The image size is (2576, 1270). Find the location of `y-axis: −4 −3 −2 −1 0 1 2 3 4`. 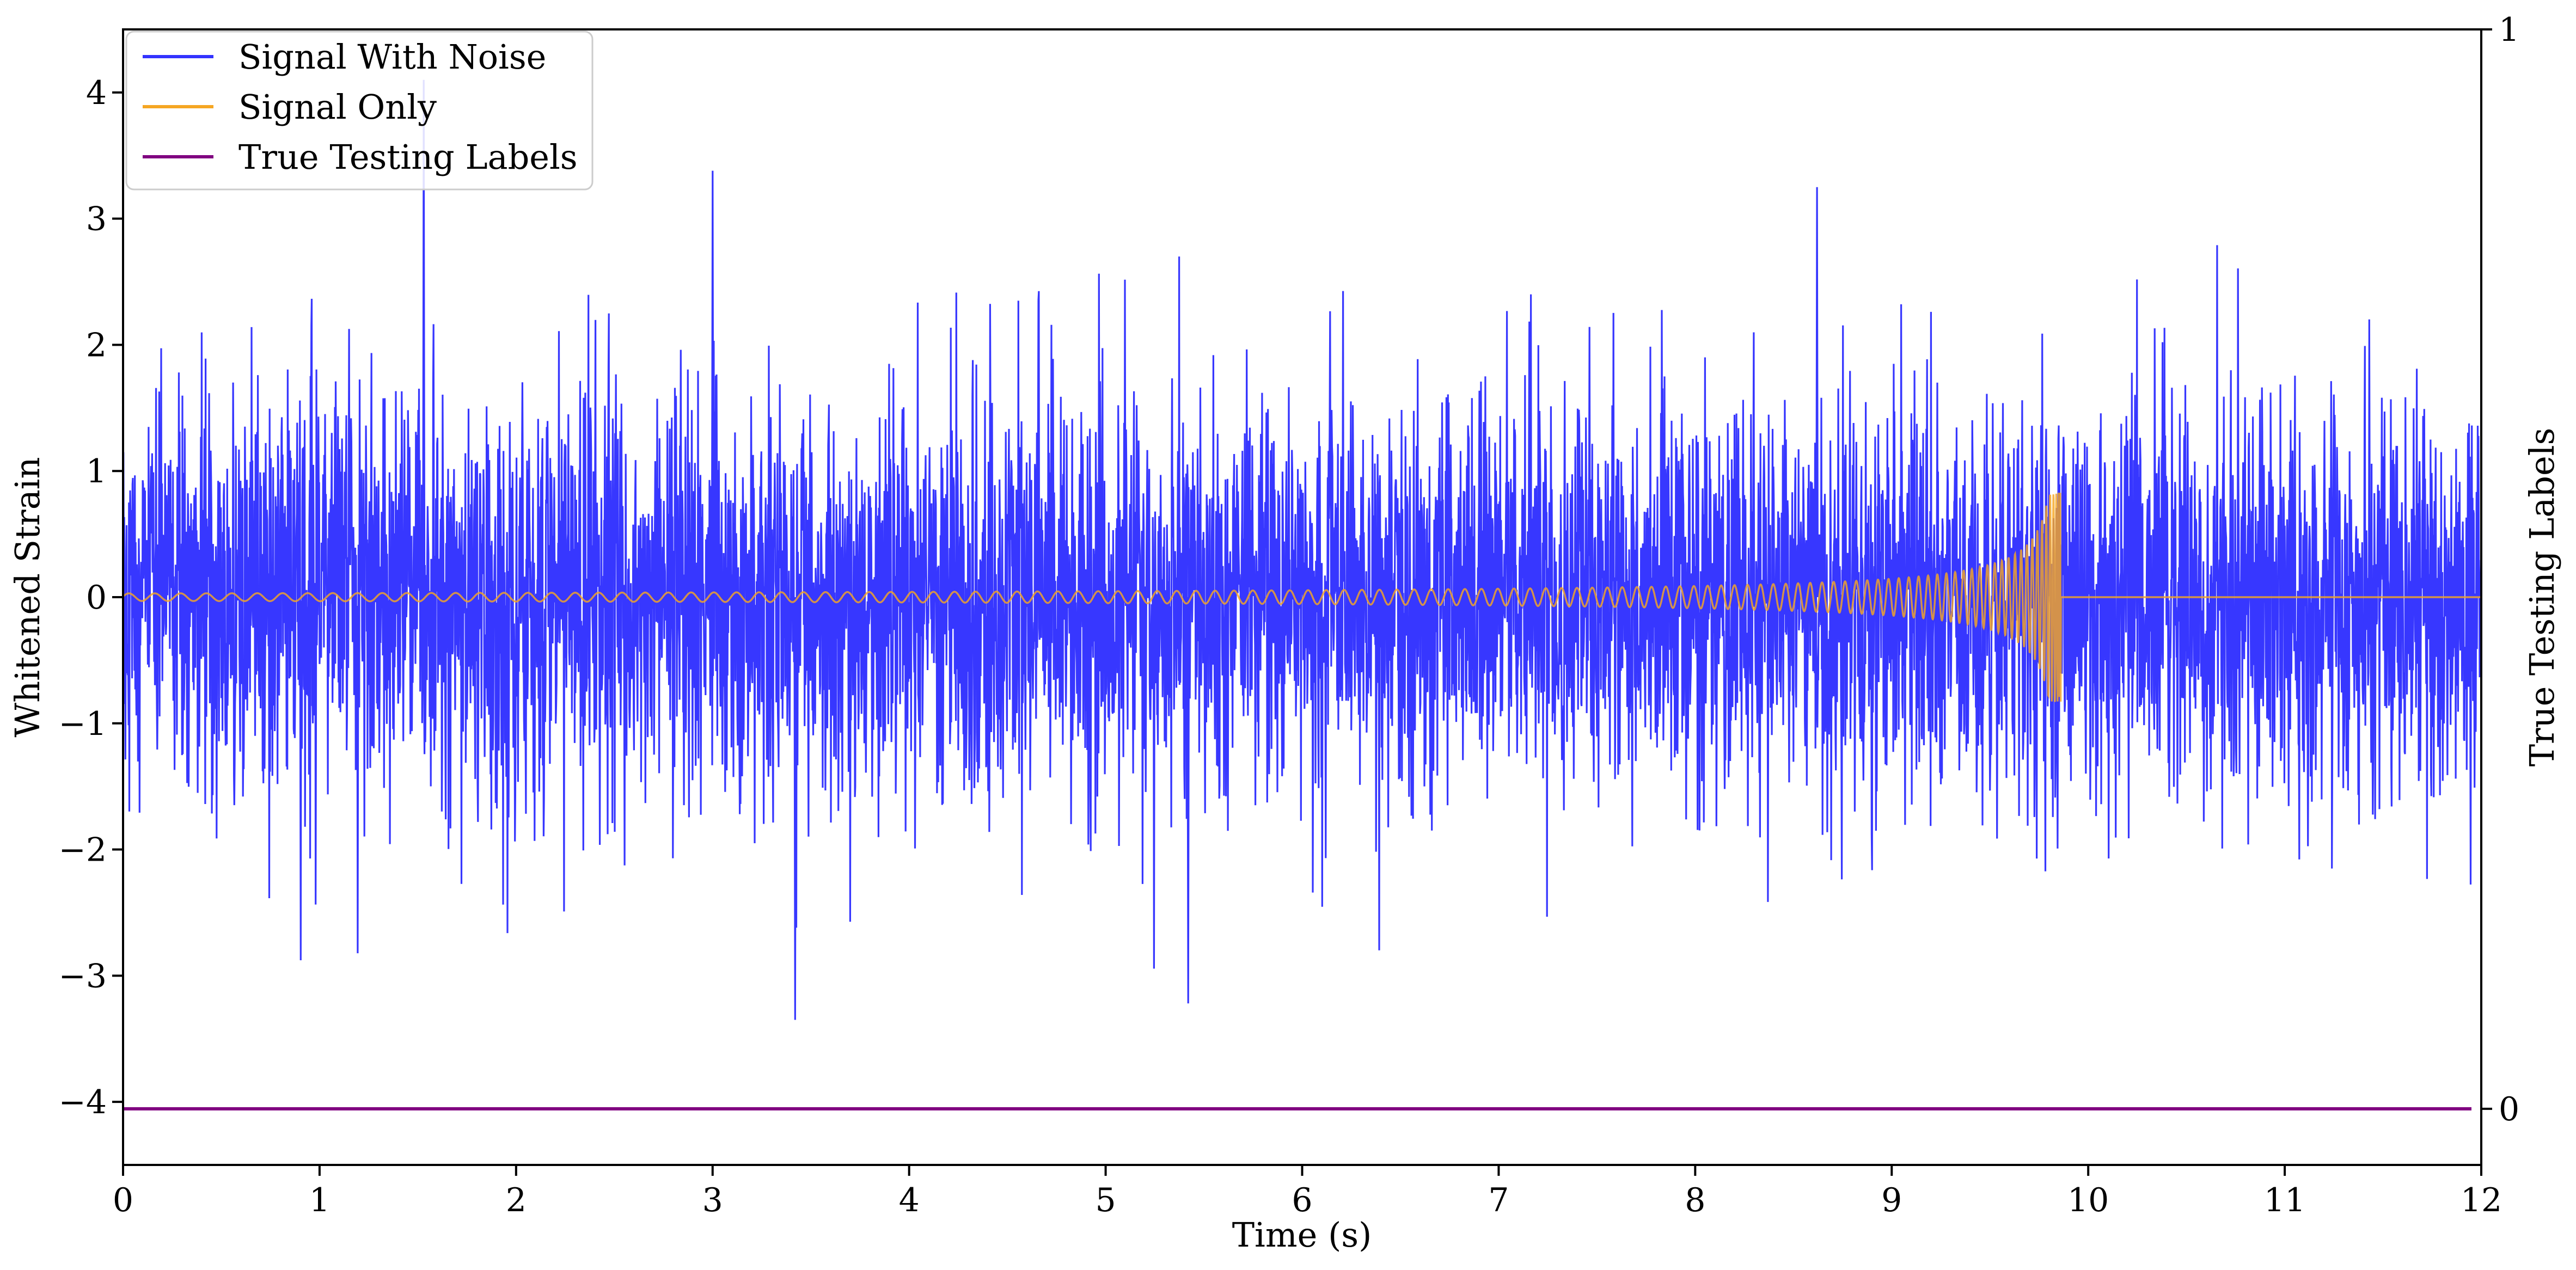

y-axis: −4 −3 −2 −1 0 1 2 3 4 is located at coordinates (91, 597).